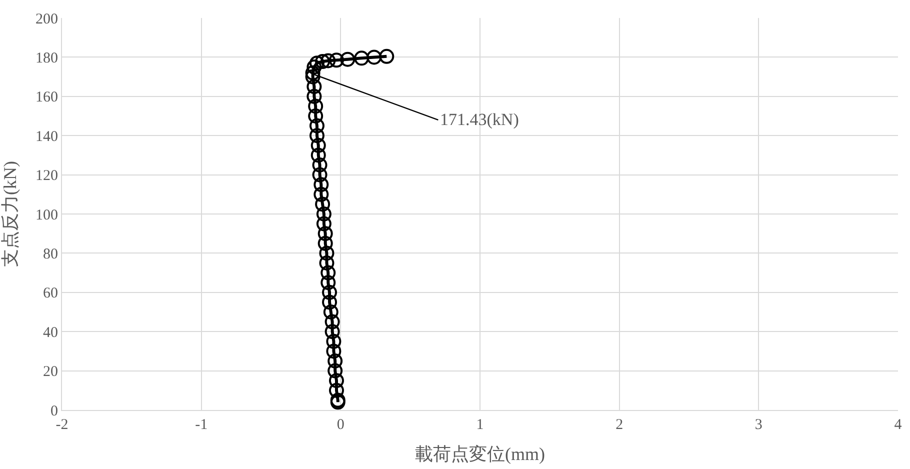 The image size is (910, 469). What do you see at coordinates (47, 19) in the screenshot?
I see `y-tick-label: 200` at bounding box center [47, 19].